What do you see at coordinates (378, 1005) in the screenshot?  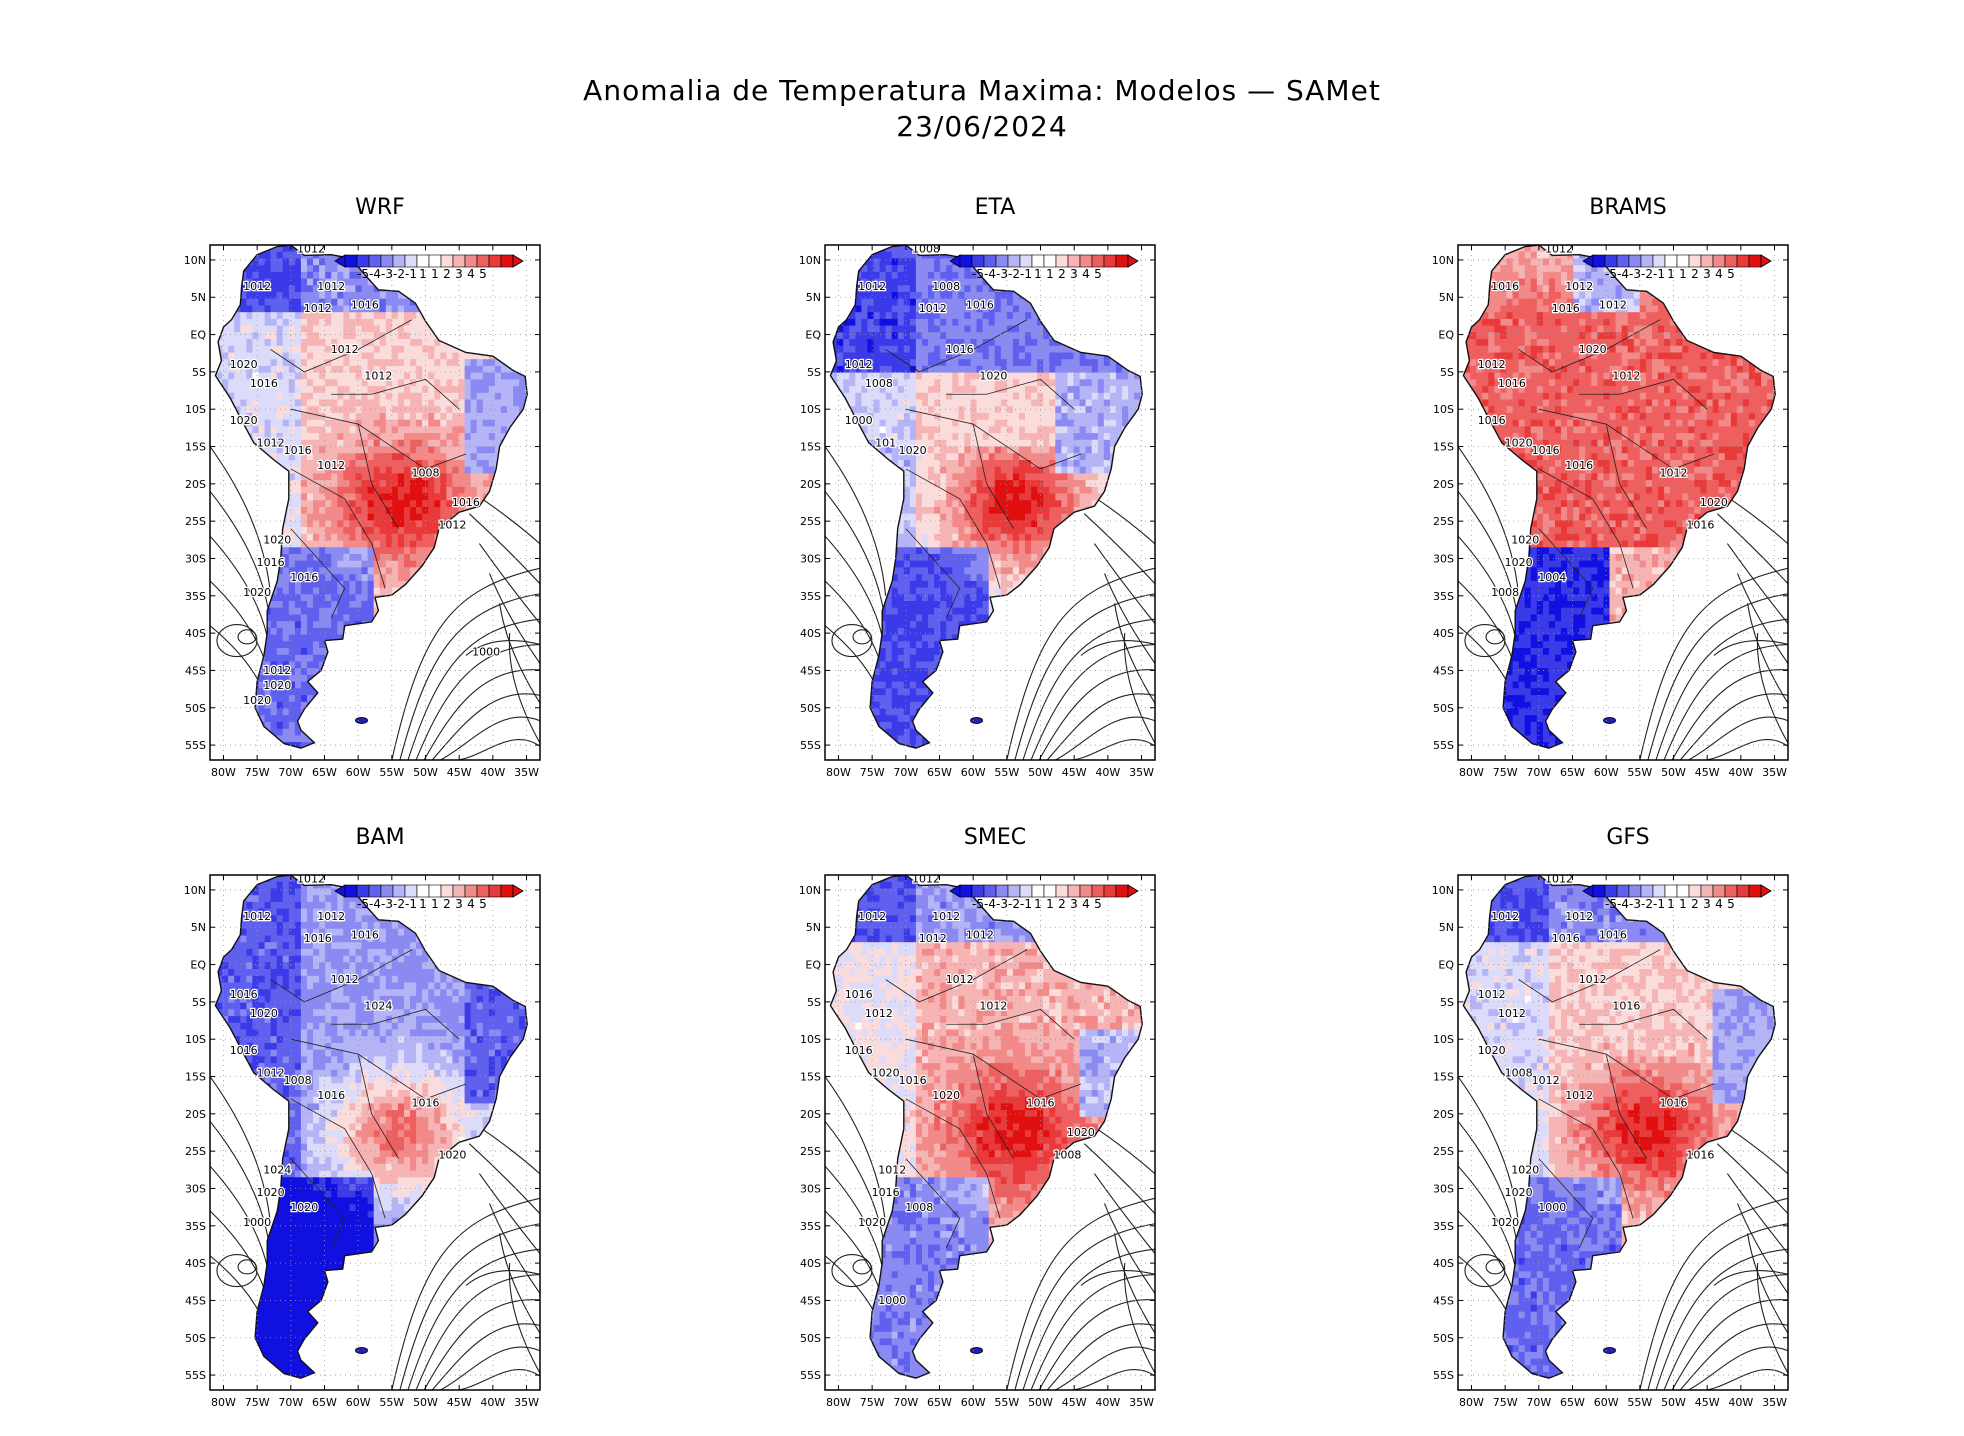 I see `contour-label: 1024` at bounding box center [378, 1005].